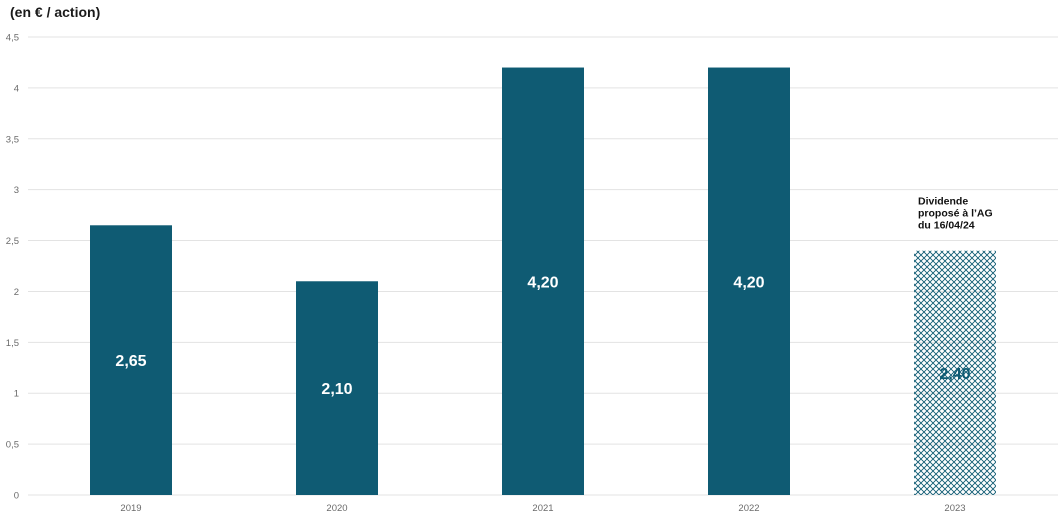 Image resolution: width=1064 pixels, height=515 pixels. What do you see at coordinates (12, 445) in the screenshot?
I see `y-tick-label: 0,5` at bounding box center [12, 445].